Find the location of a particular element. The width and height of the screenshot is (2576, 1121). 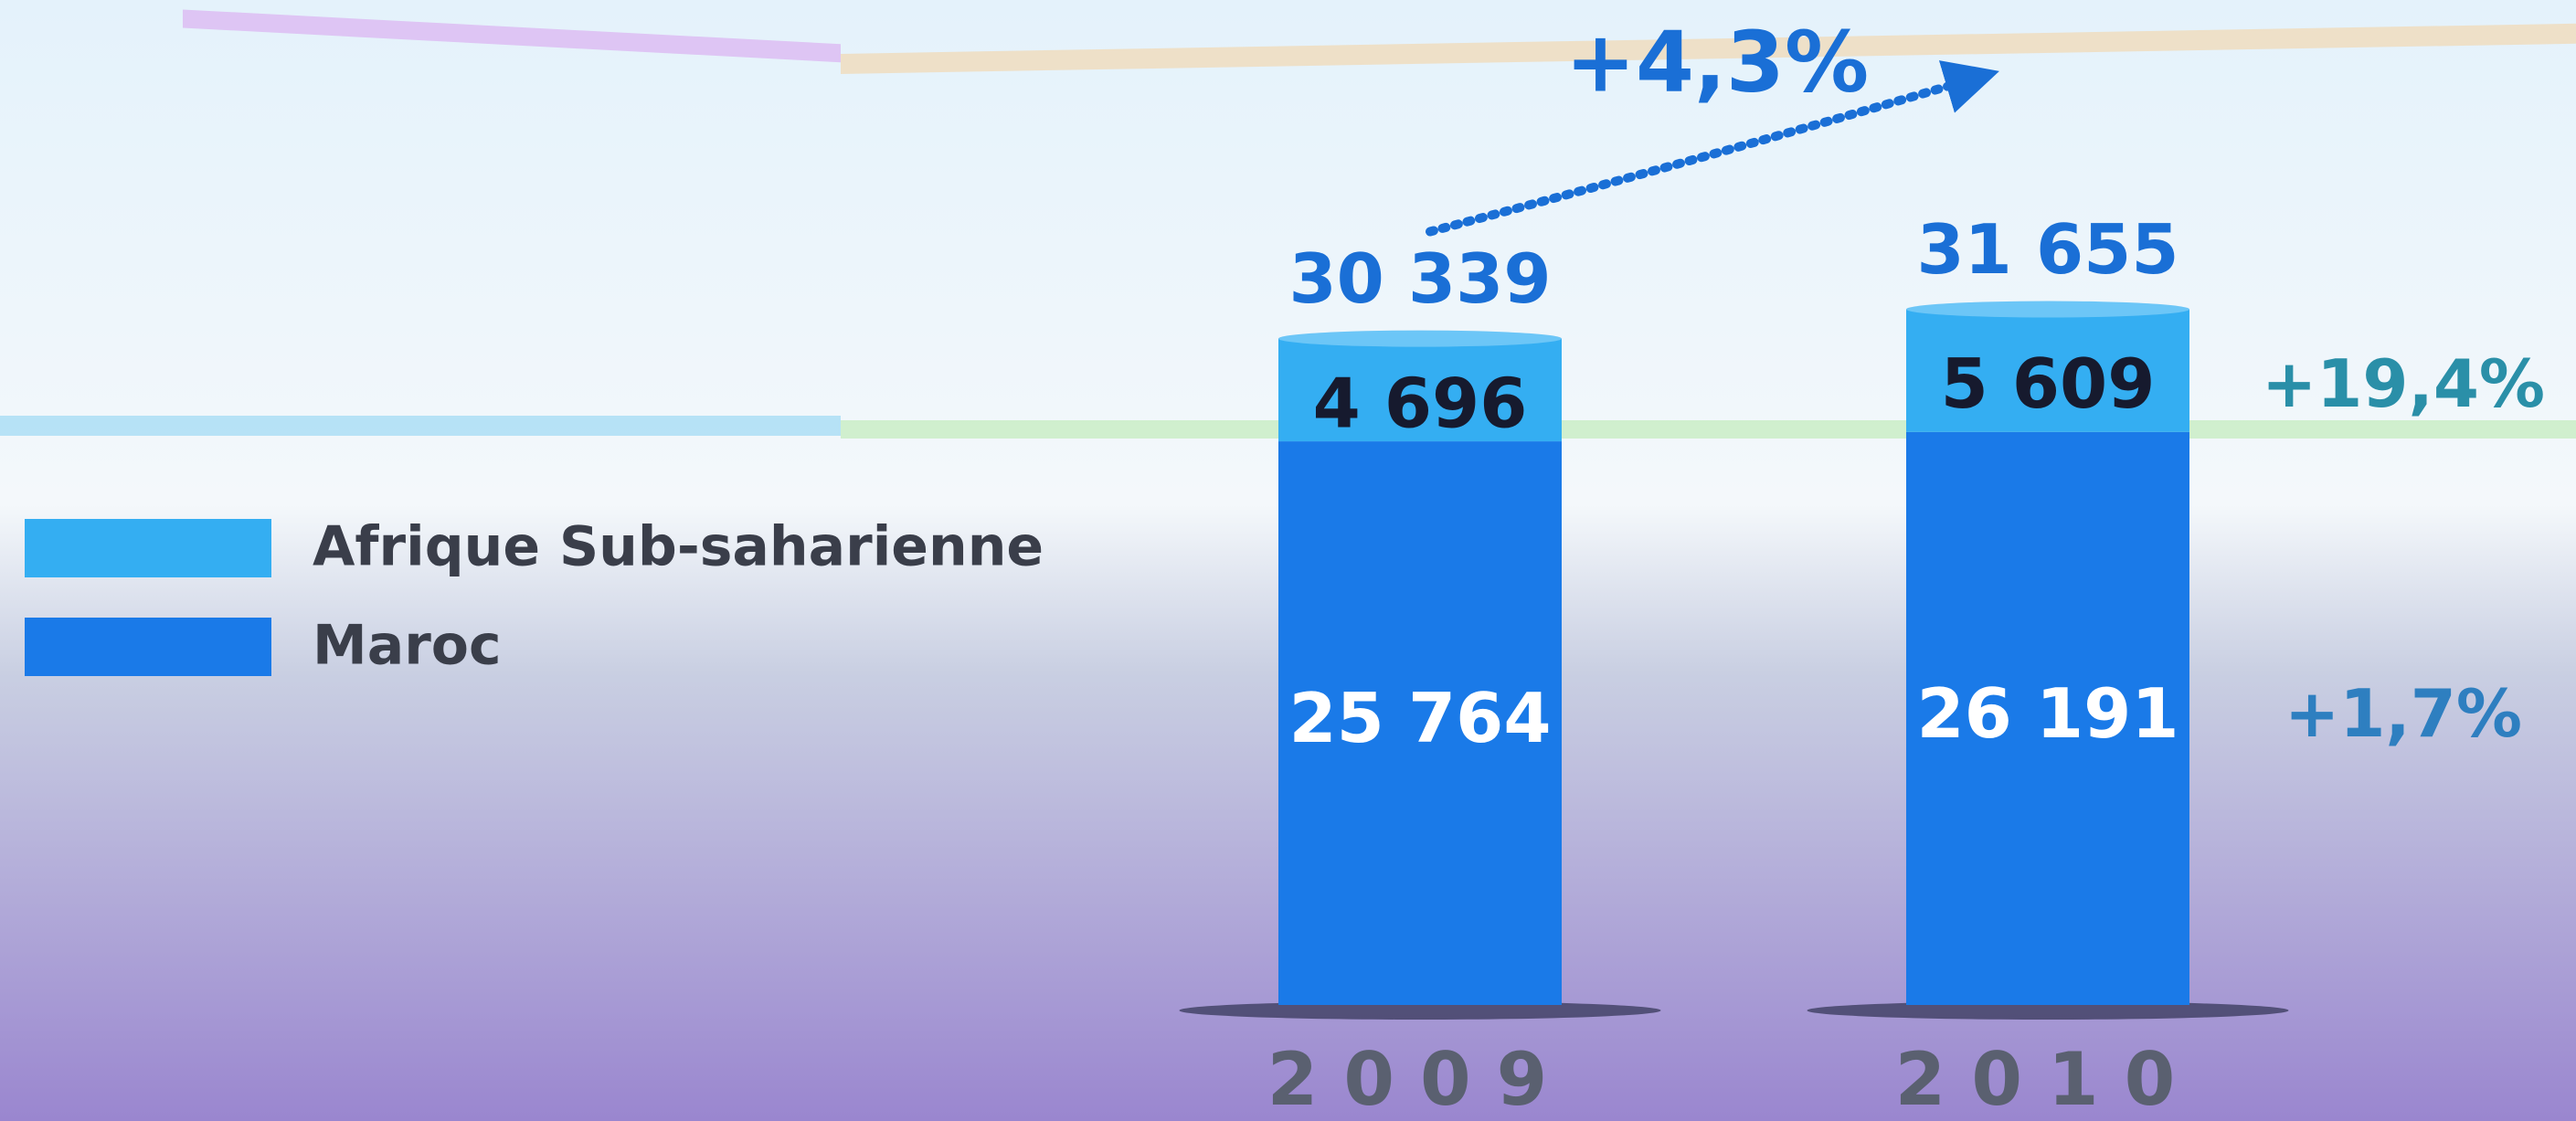

legend-label: Afrique Sub-saharienne is located at coordinates (678, 547).